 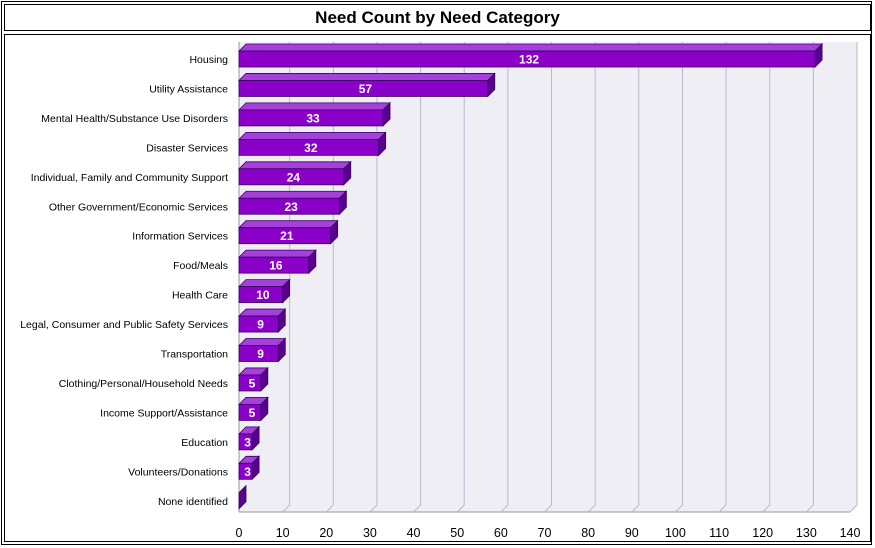 I want to click on x-tick-label: 130, so click(x=806, y=533).